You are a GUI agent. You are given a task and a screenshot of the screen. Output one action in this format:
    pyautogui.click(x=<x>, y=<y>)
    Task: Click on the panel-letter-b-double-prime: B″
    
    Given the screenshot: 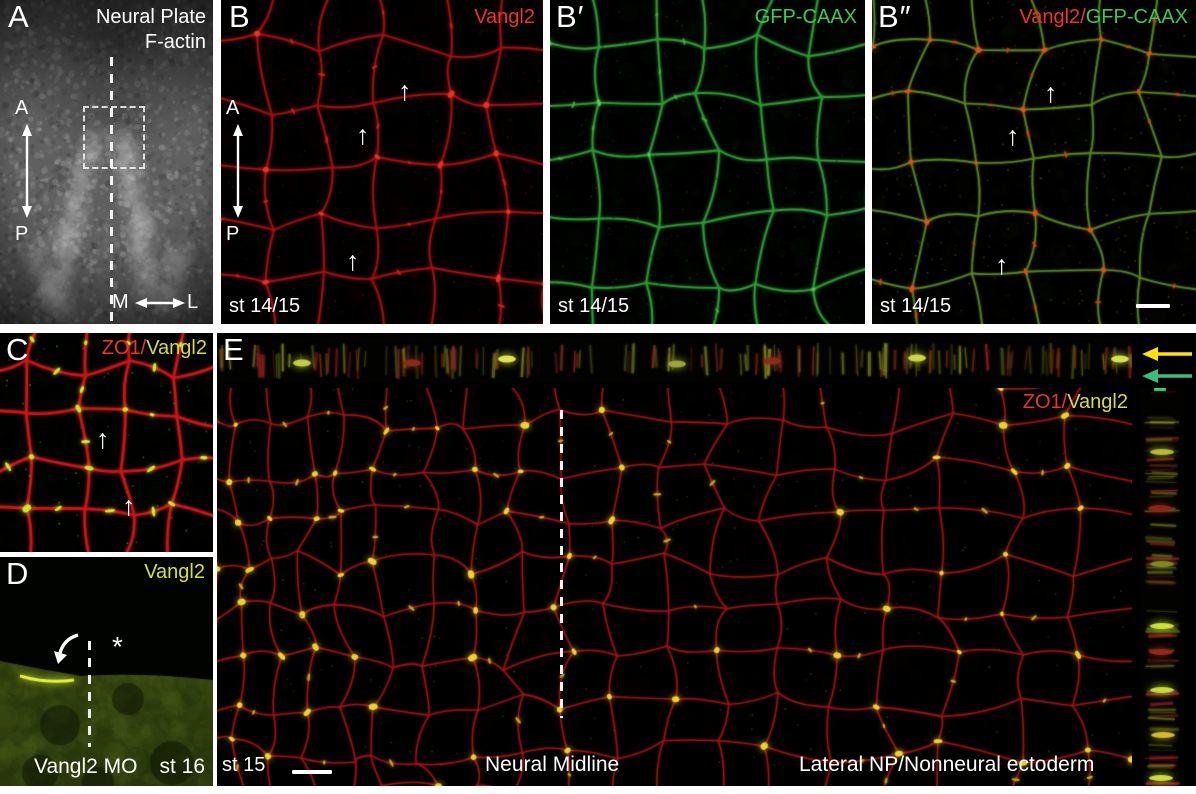 What is the action you would take?
    pyautogui.click(x=895, y=17)
    